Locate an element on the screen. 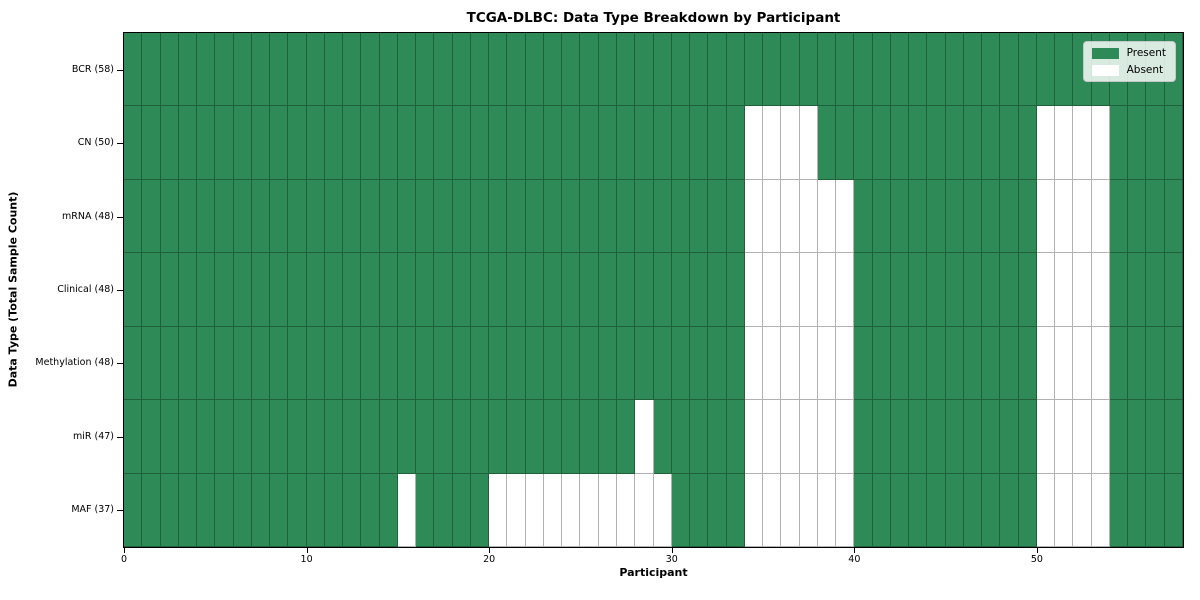 Image resolution: width=1200 pixels, height=600 pixels. legend-item-present: Present is located at coordinates (1128, 53).